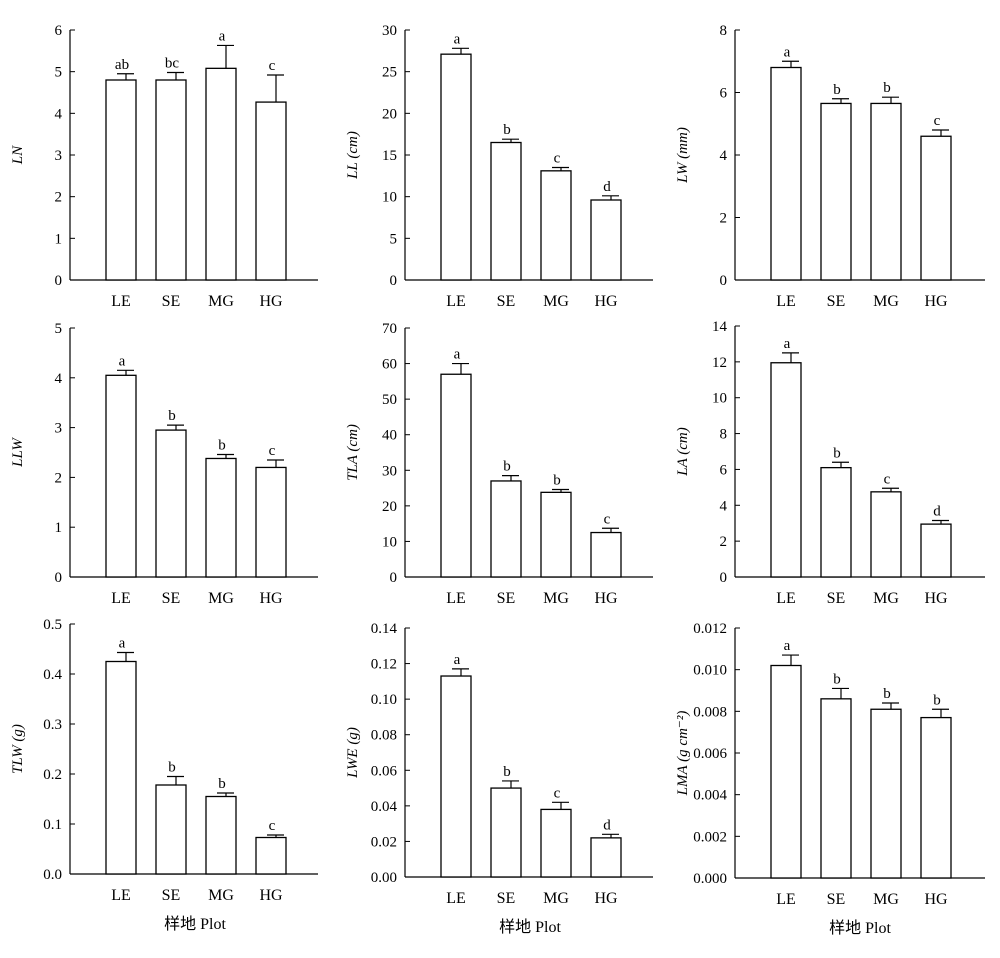 The width and height of the screenshot is (1000, 958). I want to click on y-tick-label: 0.008, so click(710, 712).